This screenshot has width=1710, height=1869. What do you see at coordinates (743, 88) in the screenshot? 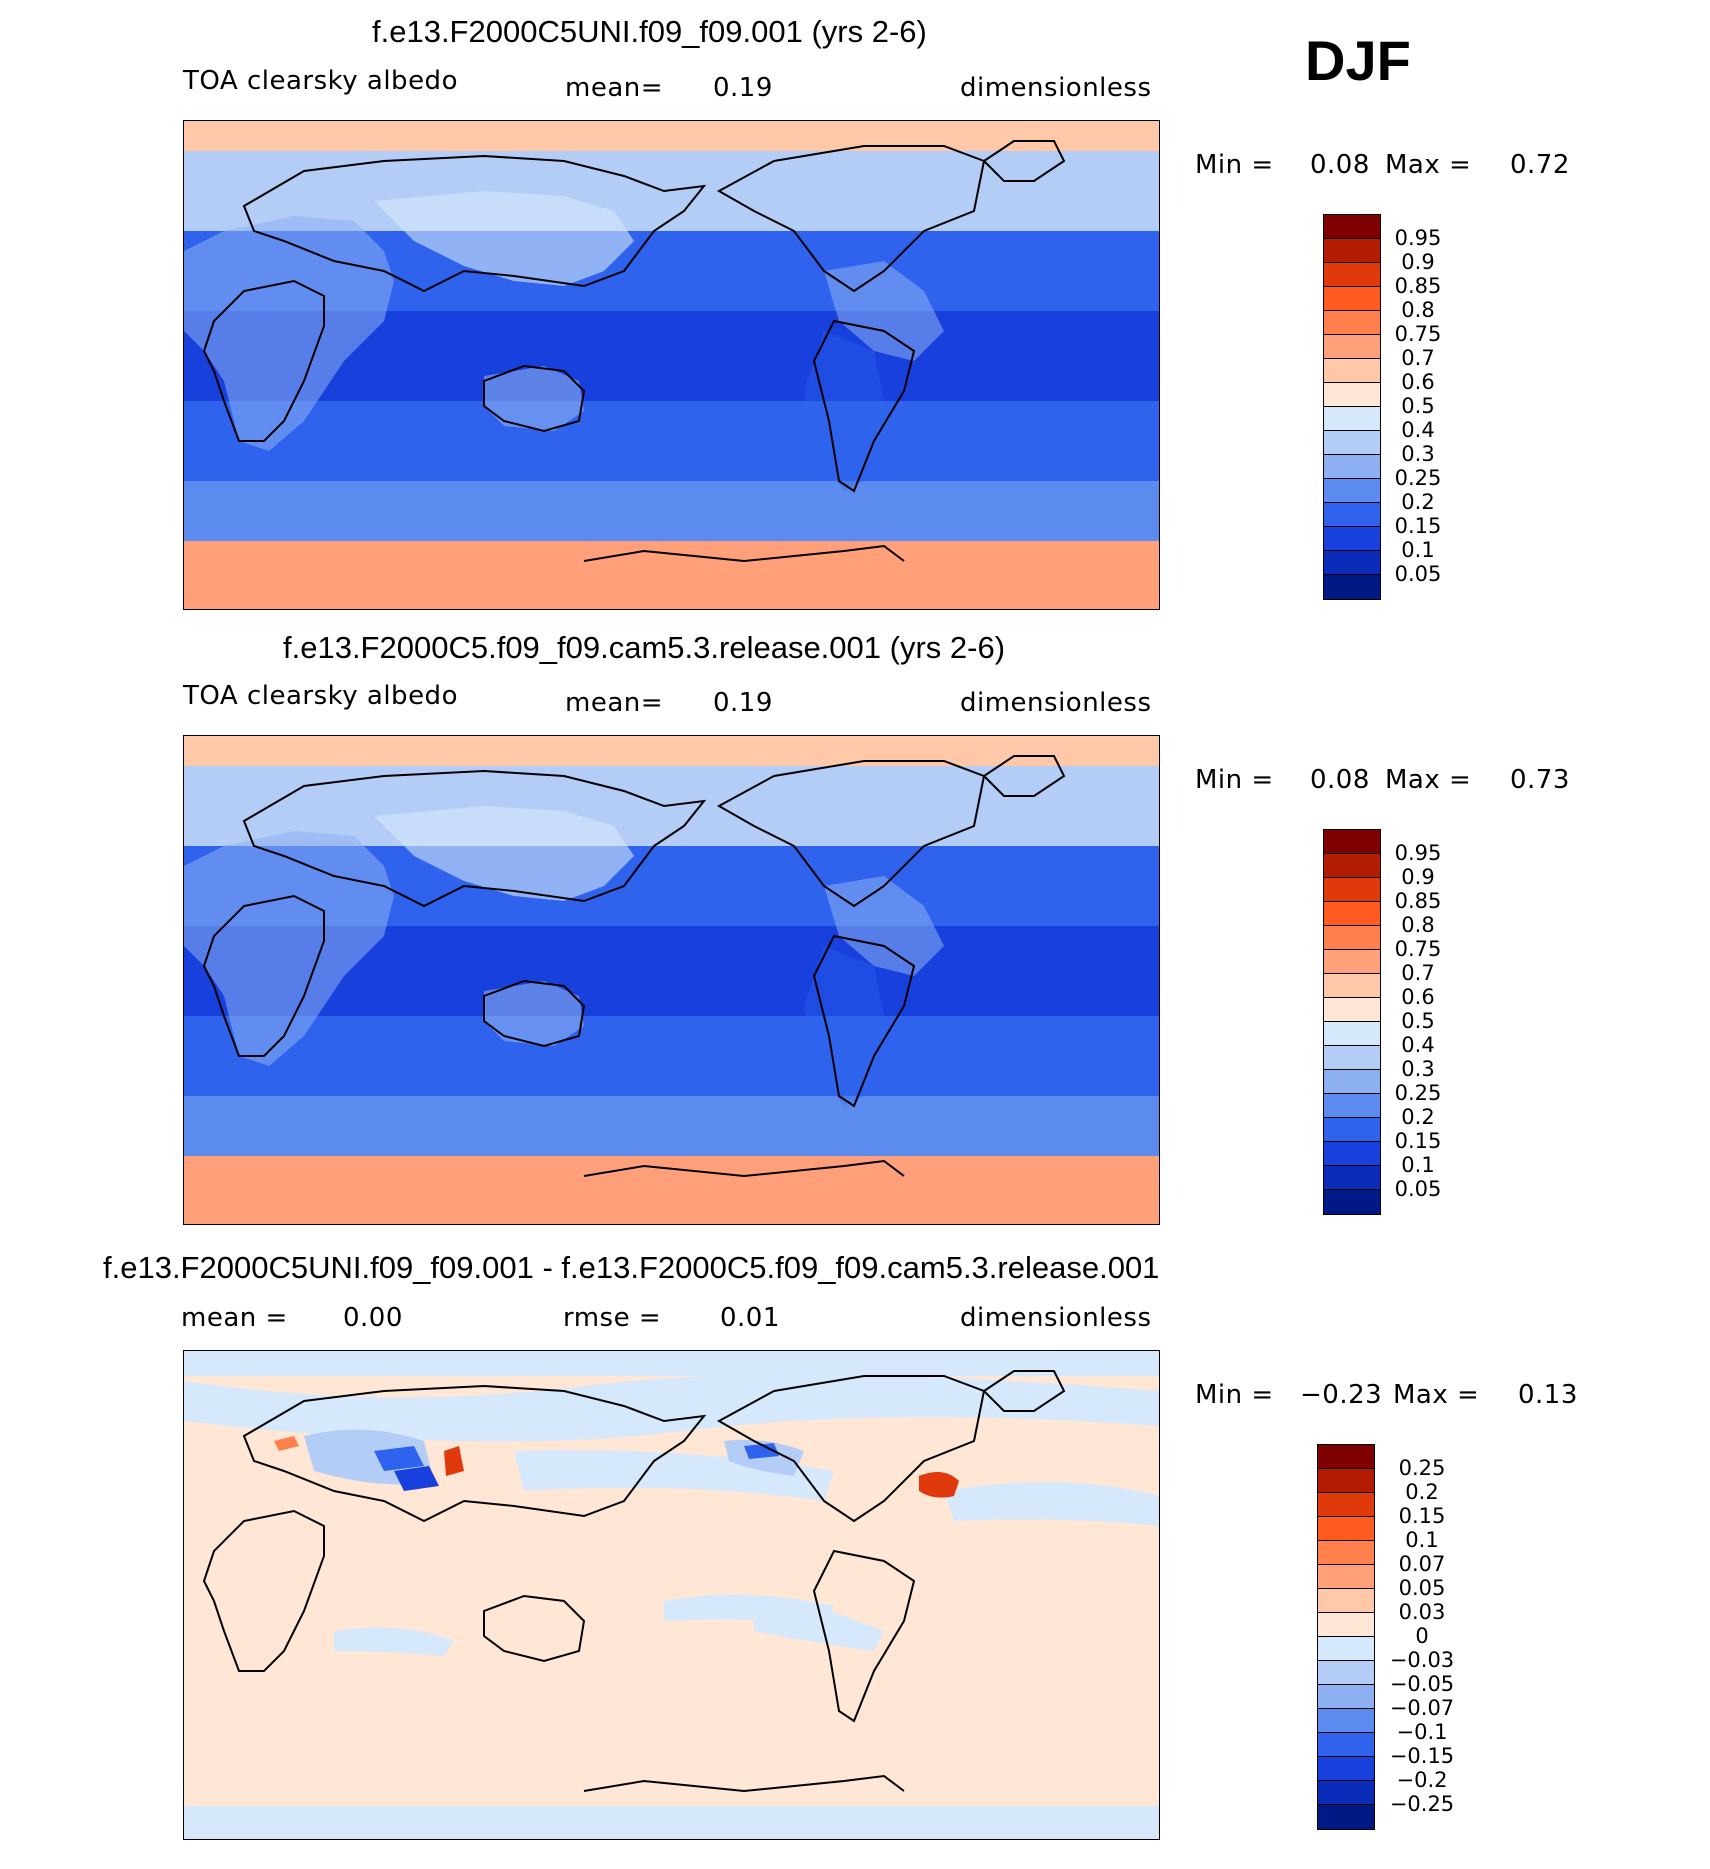
I see `panel1-mean-value: 0.19` at bounding box center [743, 88].